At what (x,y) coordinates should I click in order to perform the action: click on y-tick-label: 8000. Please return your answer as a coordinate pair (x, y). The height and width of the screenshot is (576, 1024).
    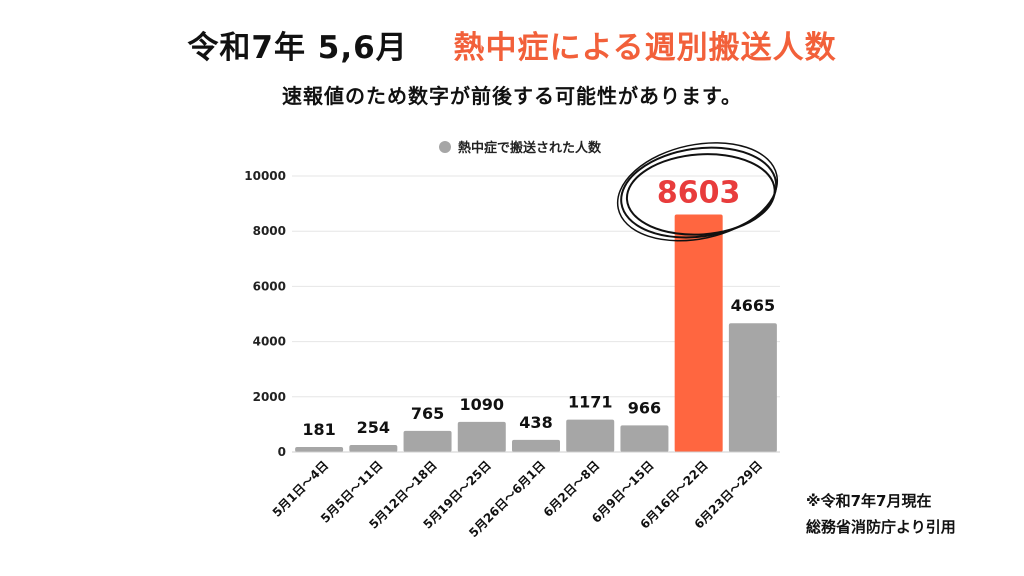
    Looking at the image, I should click on (269, 231).